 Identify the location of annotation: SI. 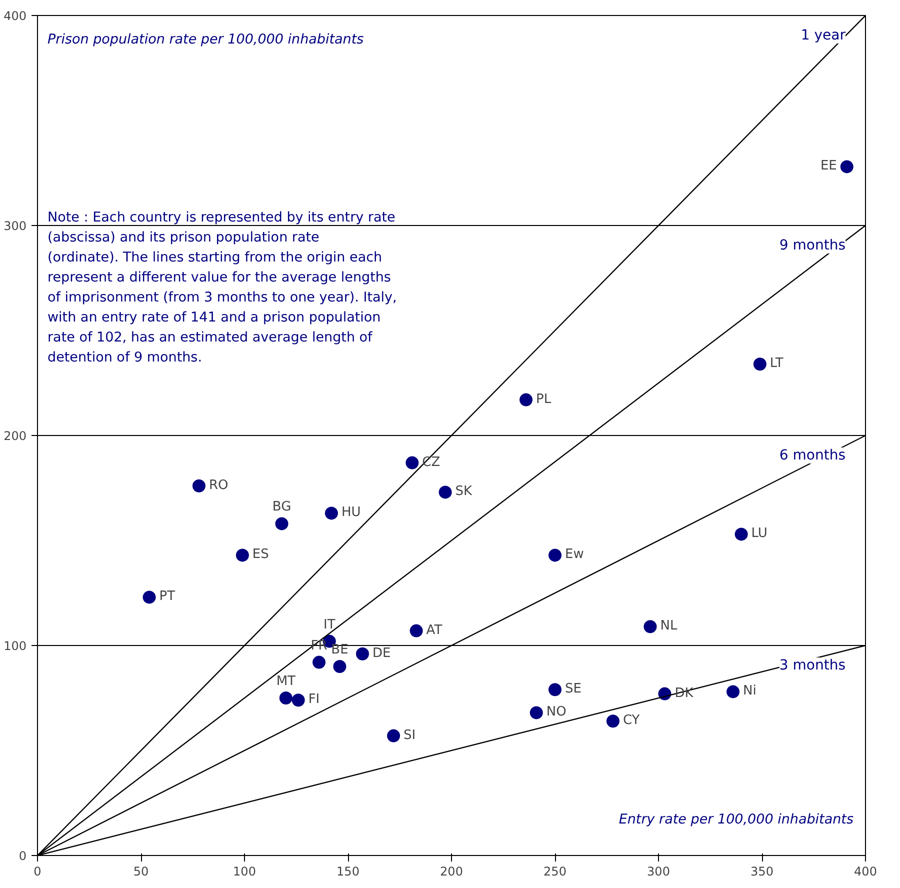
(410, 735).